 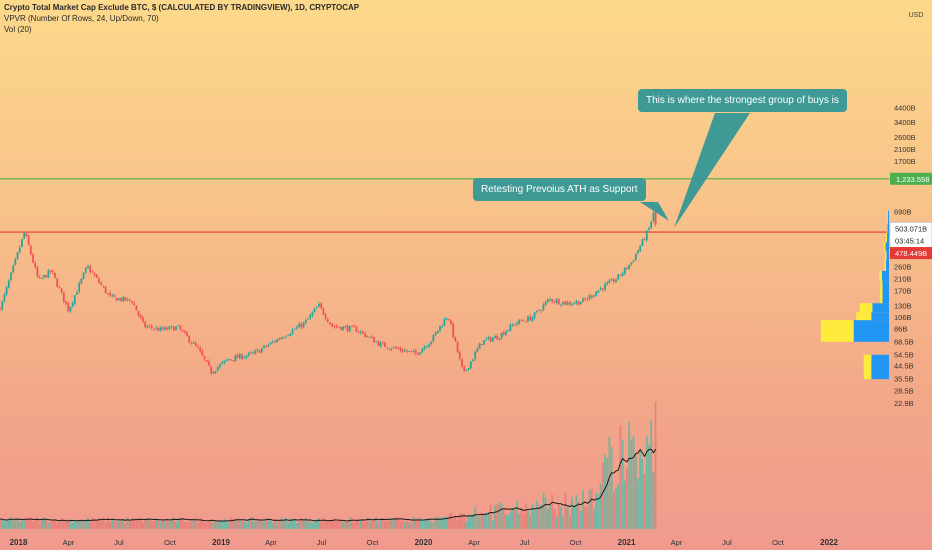 I want to click on vpvr-down-bar, so click(x=866, y=308).